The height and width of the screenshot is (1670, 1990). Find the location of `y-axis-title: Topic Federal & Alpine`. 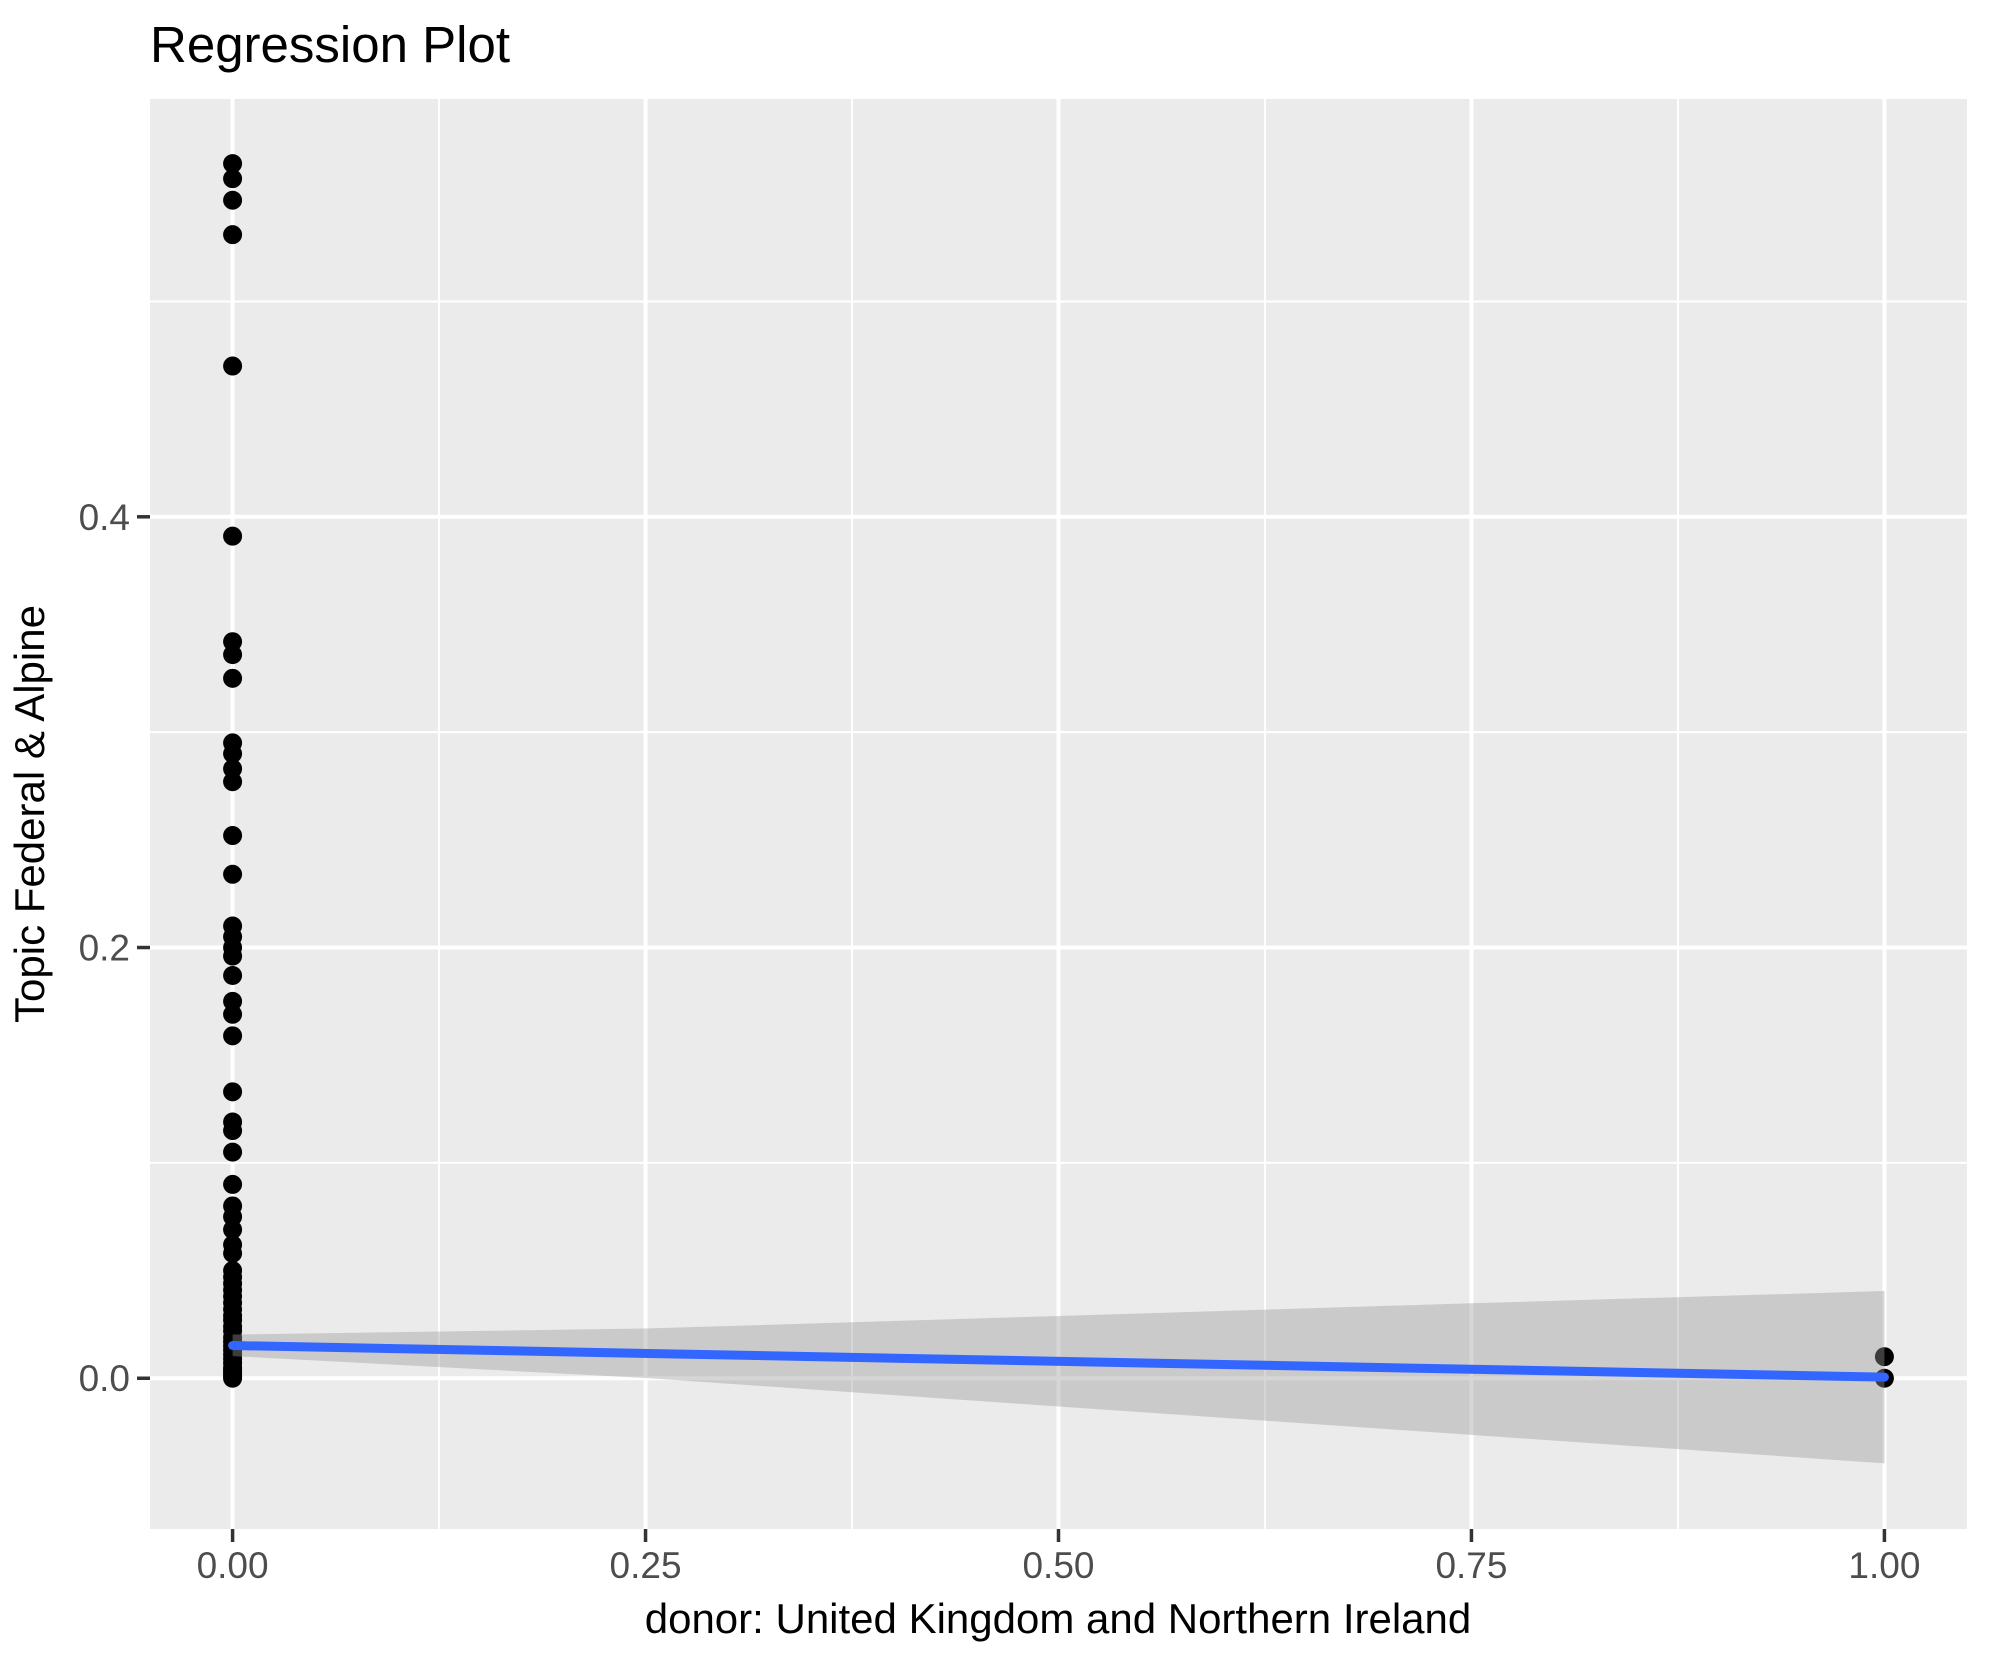

y-axis-title: Topic Federal & Alpine is located at coordinates (29, 814).